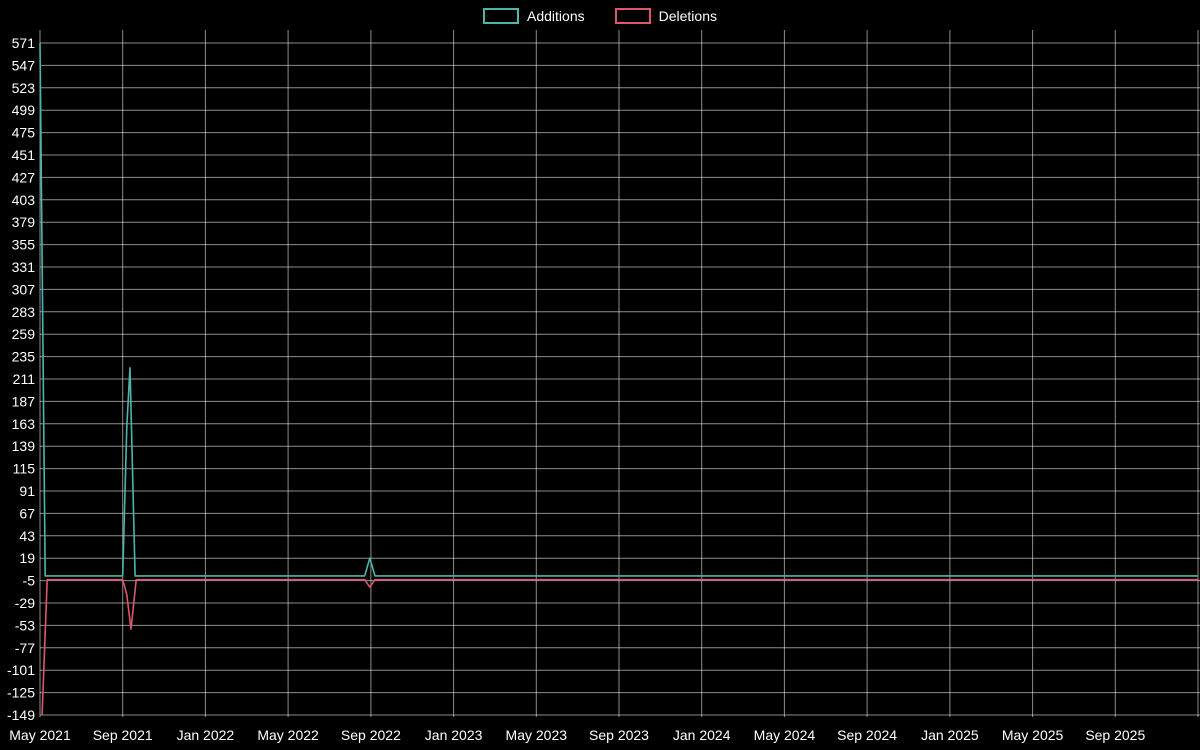 The height and width of the screenshot is (750, 1200). Describe the element at coordinates (21, 715) in the screenshot. I see `y-tick-label: -149` at that location.